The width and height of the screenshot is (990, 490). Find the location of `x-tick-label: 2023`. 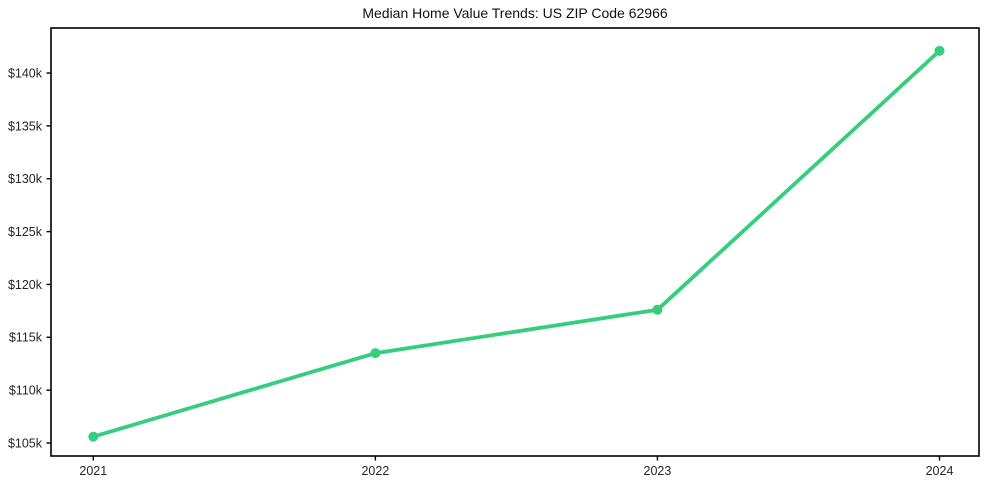

x-tick-label: 2023 is located at coordinates (658, 471).